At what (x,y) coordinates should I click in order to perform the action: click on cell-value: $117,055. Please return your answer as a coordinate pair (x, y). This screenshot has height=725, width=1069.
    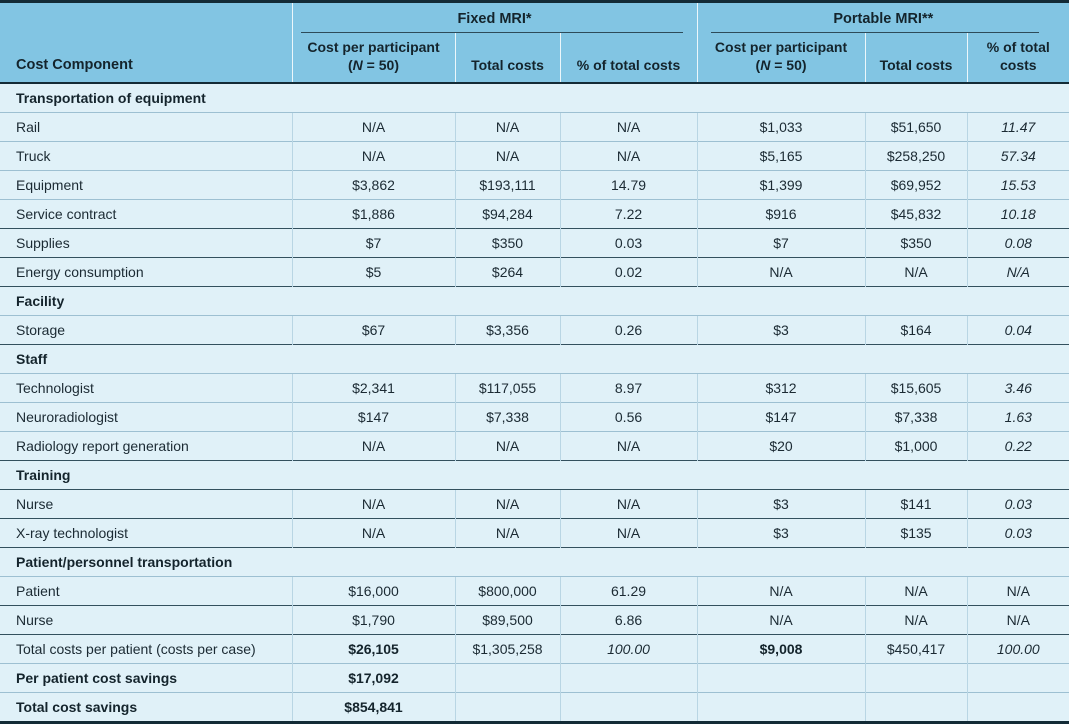
    Looking at the image, I should click on (507, 388).